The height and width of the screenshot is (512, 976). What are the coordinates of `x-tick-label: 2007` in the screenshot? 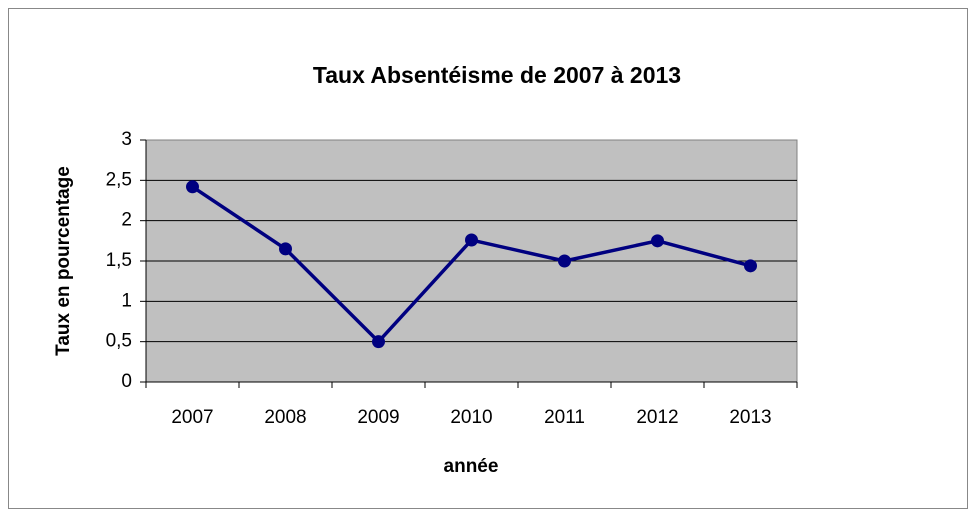 It's located at (192, 417).